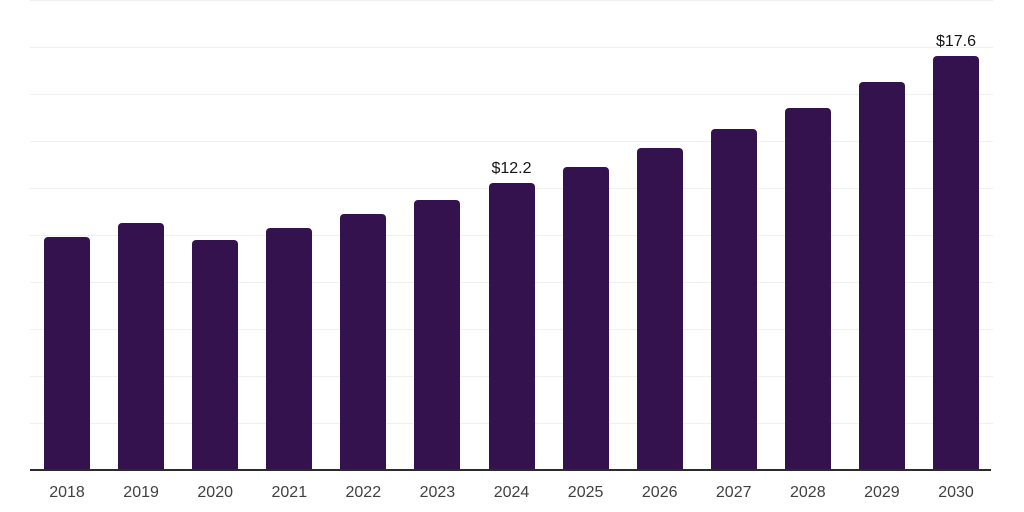 This screenshot has width=1024, height=512. I want to click on x-tick-label-2018: 2018, so click(67, 492).